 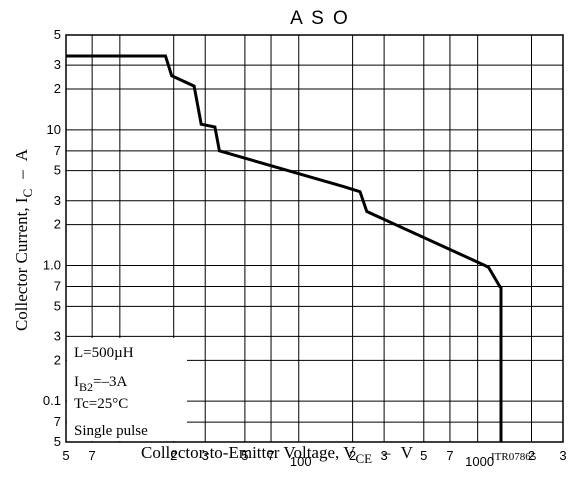 What do you see at coordinates (86, 387) in the screenshot?
I see `annotation-base-current-sub: B2` at bounding box center [86, 387].